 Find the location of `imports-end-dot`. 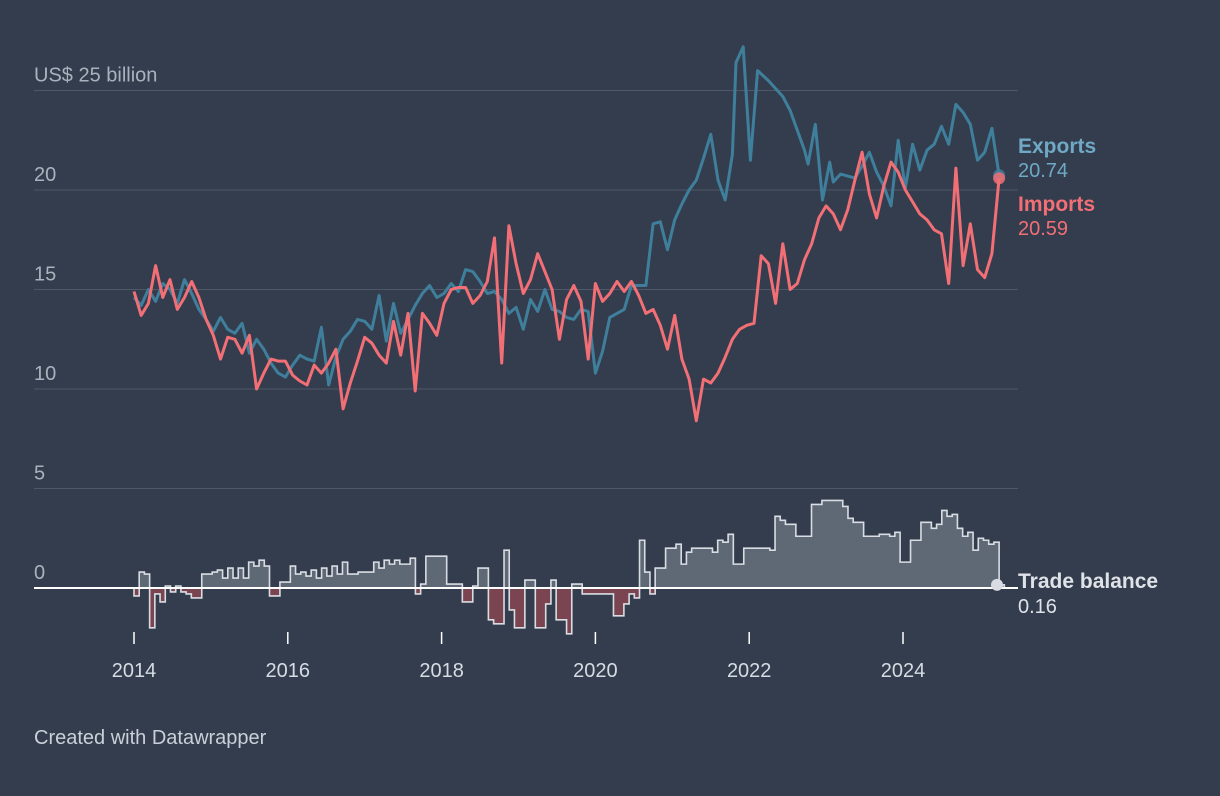

imports-end-dot is located at coordinates (999, 178).